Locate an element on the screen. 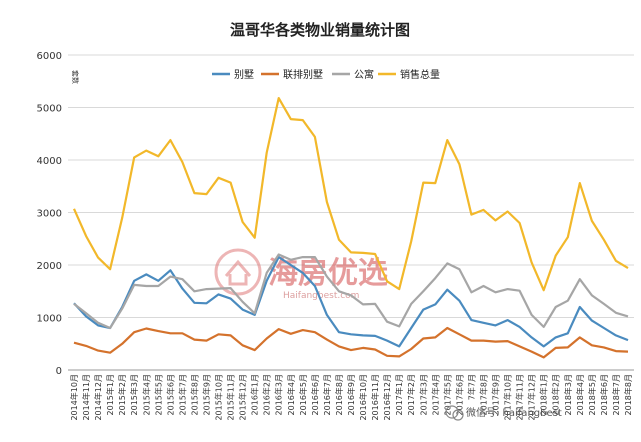  x-tick-label: 2017年5月 is located at coordinates (447, 394).